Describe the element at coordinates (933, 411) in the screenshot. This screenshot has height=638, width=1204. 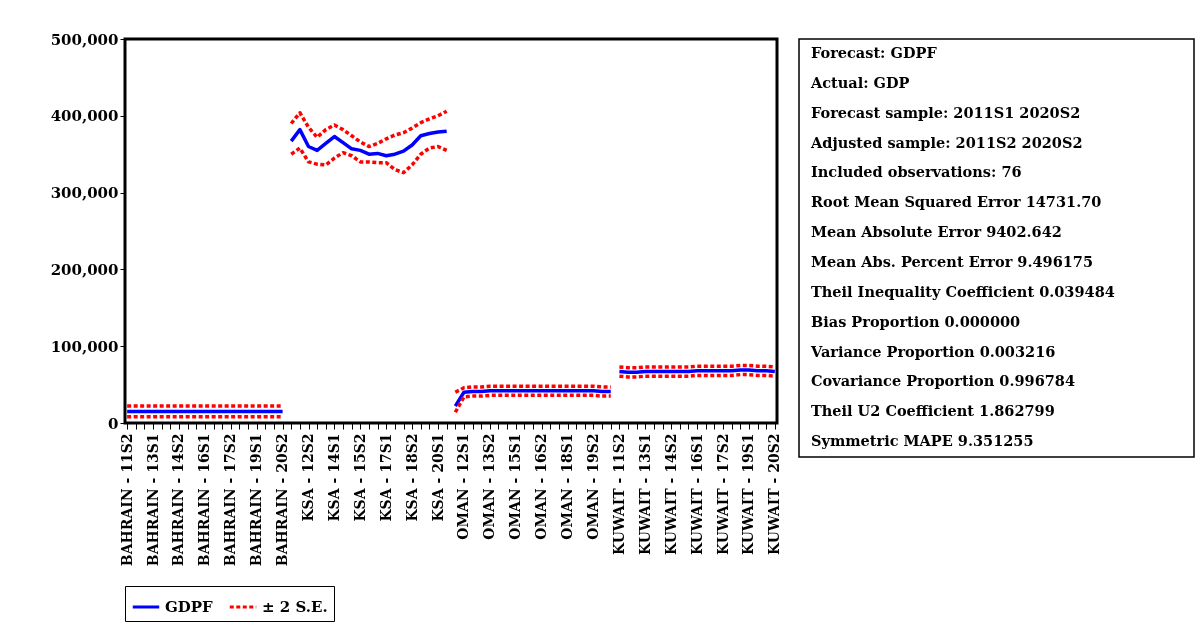
I see `text: Theil U2 Coefficient 1.862799` at that location.